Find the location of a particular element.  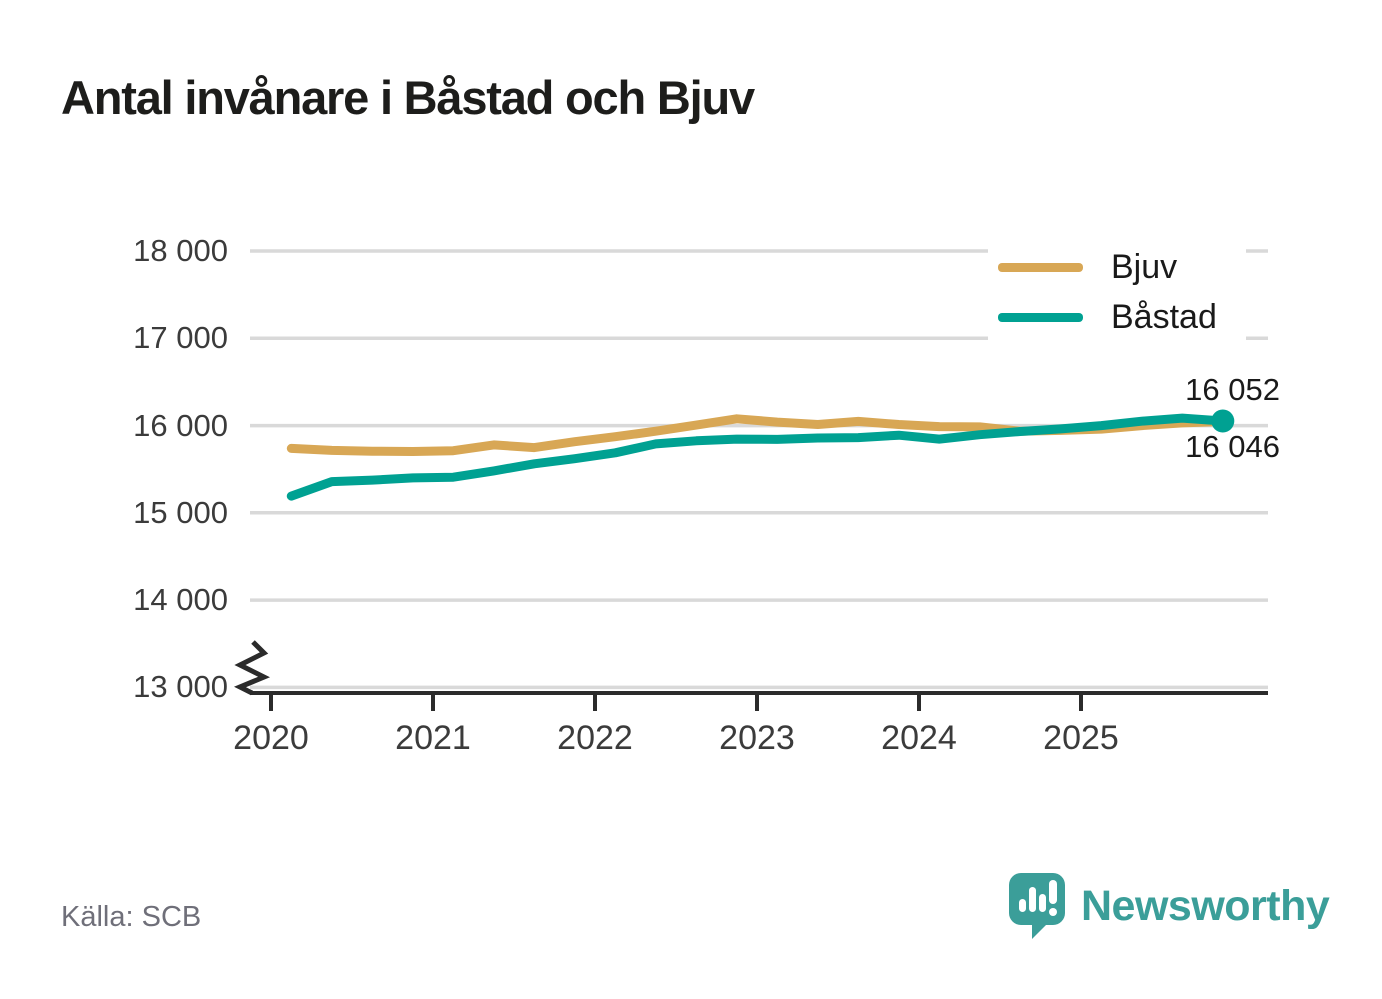

legend-label: Bjuv is located at coordinates (1144, 267).